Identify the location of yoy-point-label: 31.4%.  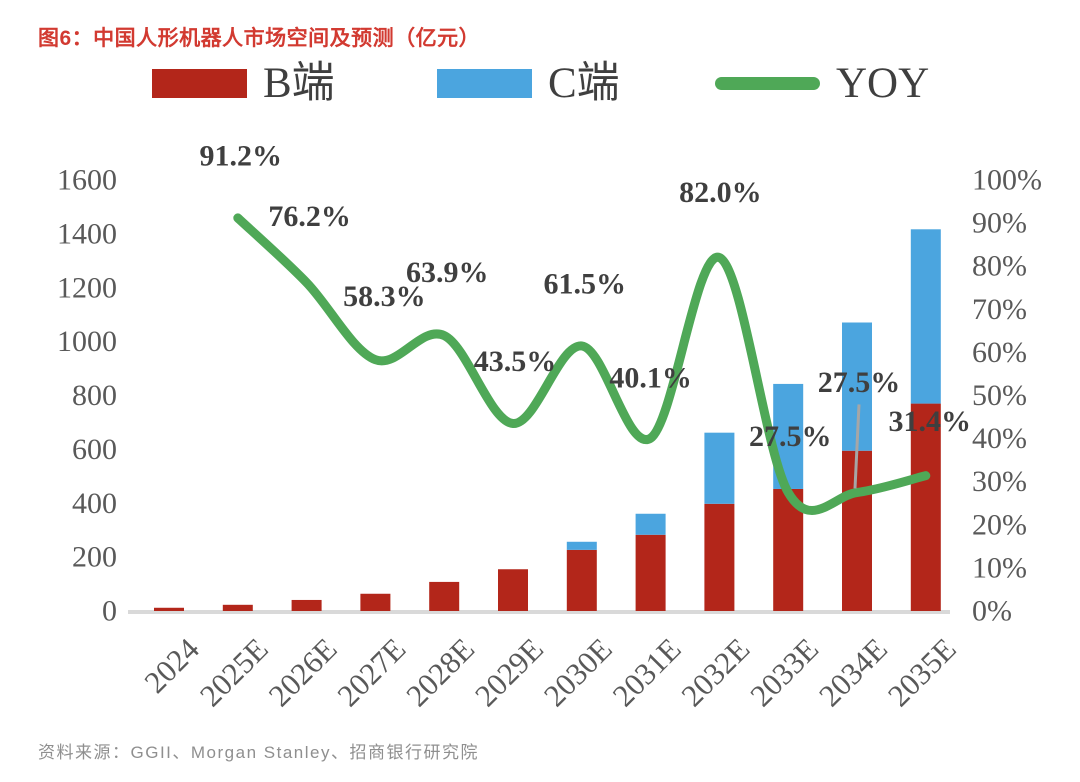
(930, 421).